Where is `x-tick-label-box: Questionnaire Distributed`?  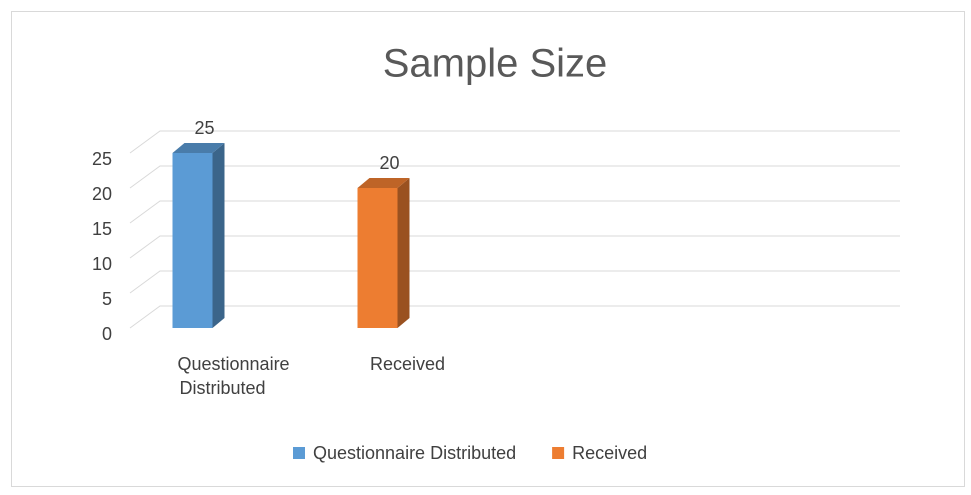 x-tick-label-box: Questionnaire Distributed is located at coordinates (233, 376).